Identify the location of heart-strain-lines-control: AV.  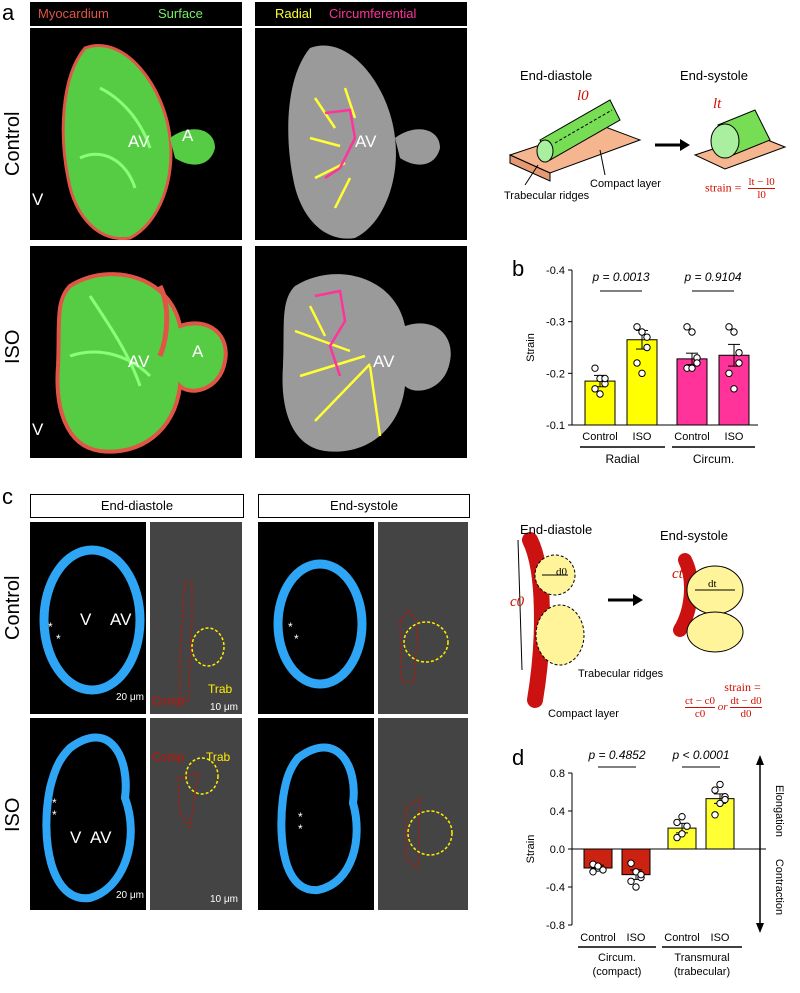
(361, 134).